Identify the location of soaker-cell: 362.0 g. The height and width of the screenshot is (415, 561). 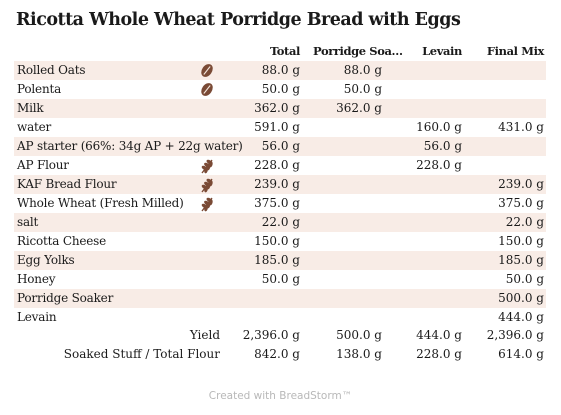
(359, 108).